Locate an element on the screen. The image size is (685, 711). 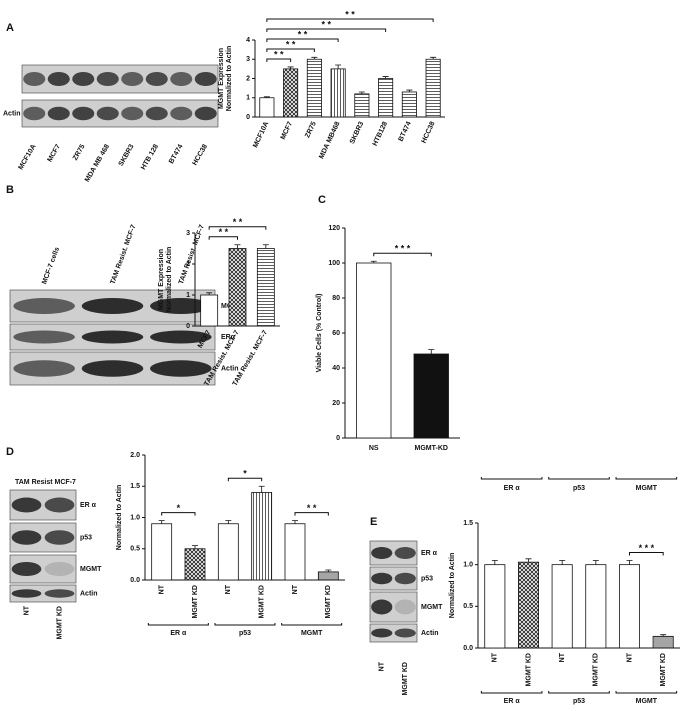
blot-row-label: ERα is located at coordinates (228, 337).